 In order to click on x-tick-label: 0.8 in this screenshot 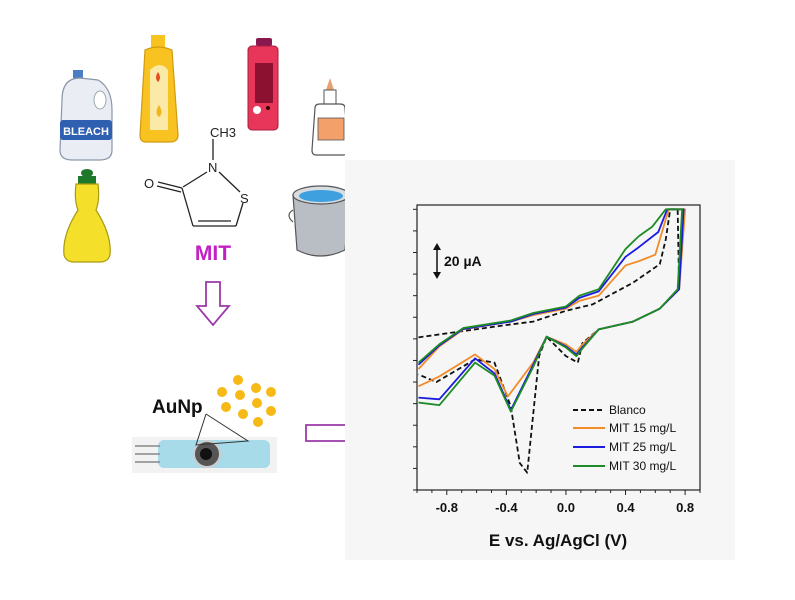, I will do `click(685, 507)`.